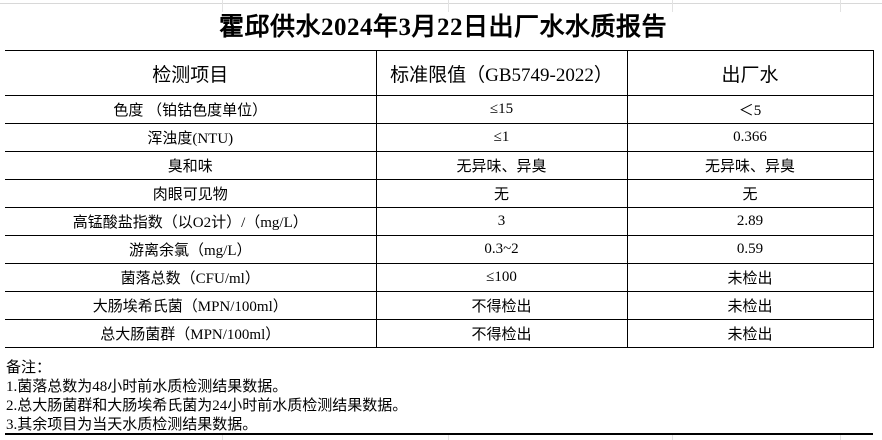  What do you see at coordinates (750, 73) in the screenshot?
I see `column-header-finished-water: 出厂水` at bounding box center [750, 73].